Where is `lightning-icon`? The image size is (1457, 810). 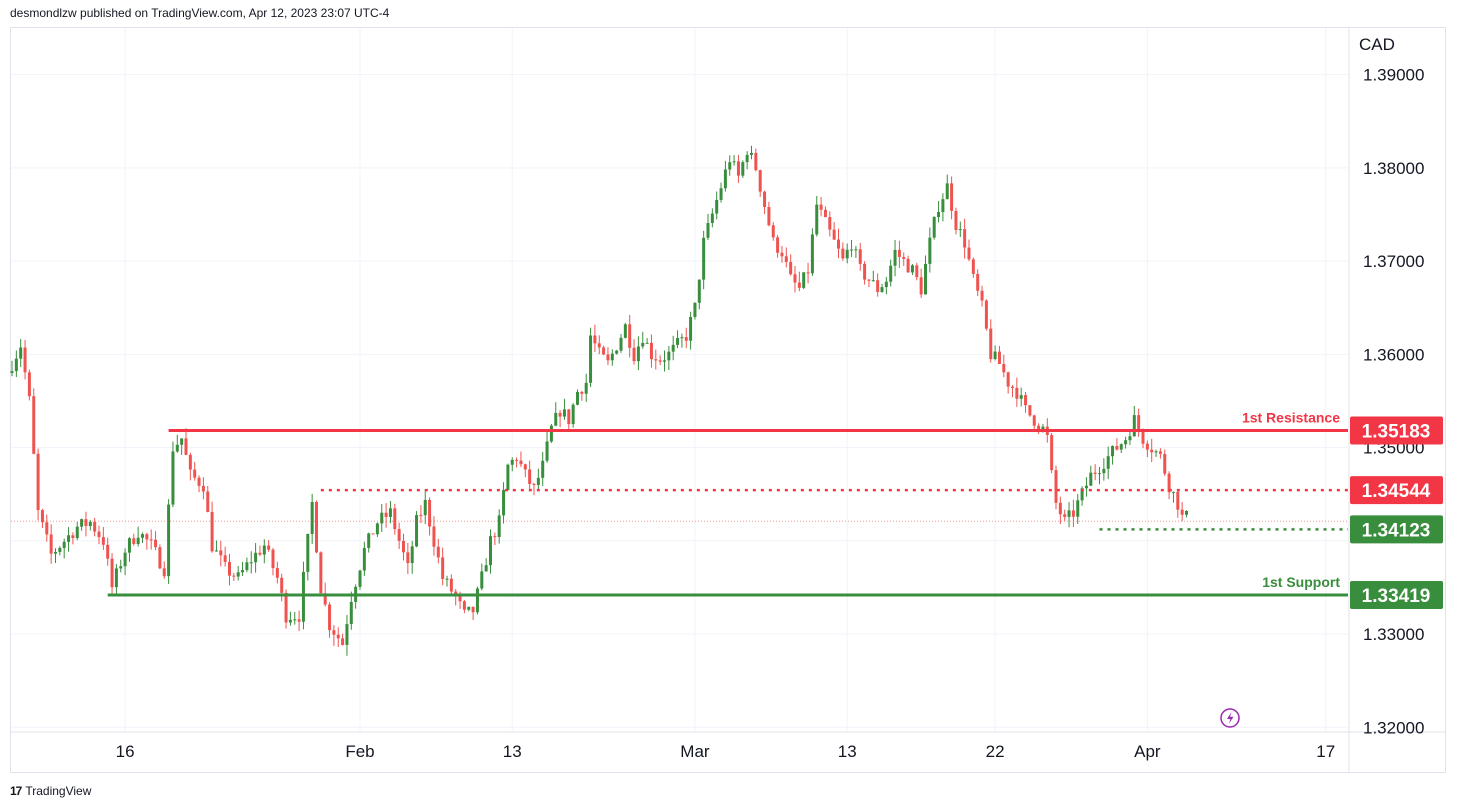
lightning-icon is located at coordinates (1230, 718).